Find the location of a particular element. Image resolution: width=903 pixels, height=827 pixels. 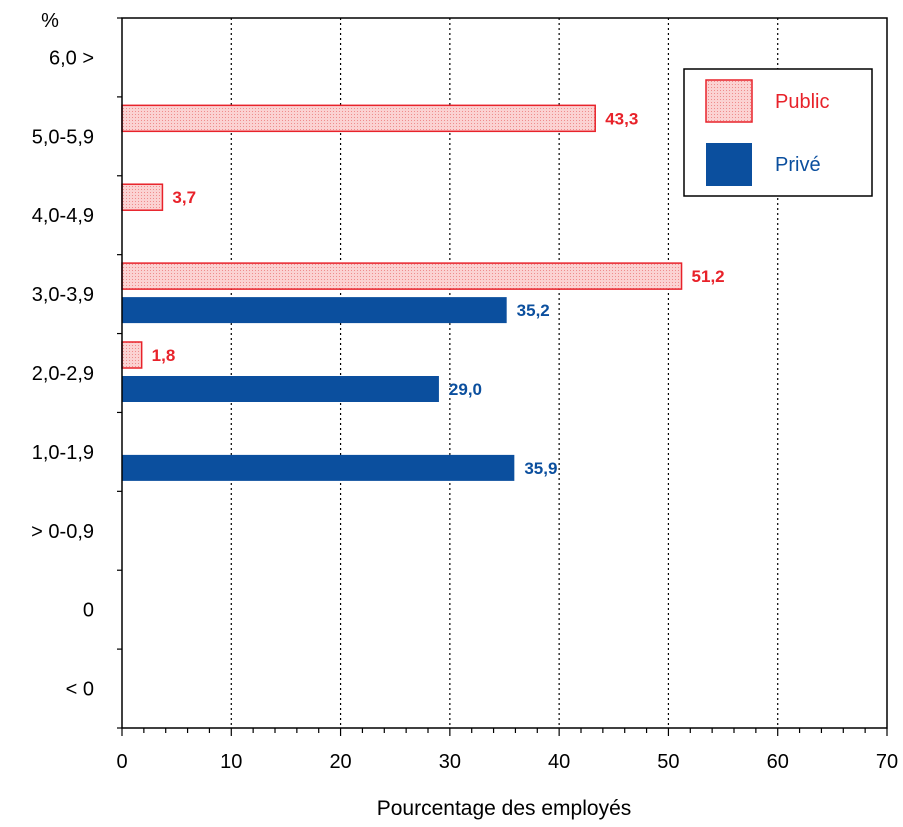

x-axis-ticks: 0 10 20 30 40 50 60 70 is located at coordinates (507, 750).